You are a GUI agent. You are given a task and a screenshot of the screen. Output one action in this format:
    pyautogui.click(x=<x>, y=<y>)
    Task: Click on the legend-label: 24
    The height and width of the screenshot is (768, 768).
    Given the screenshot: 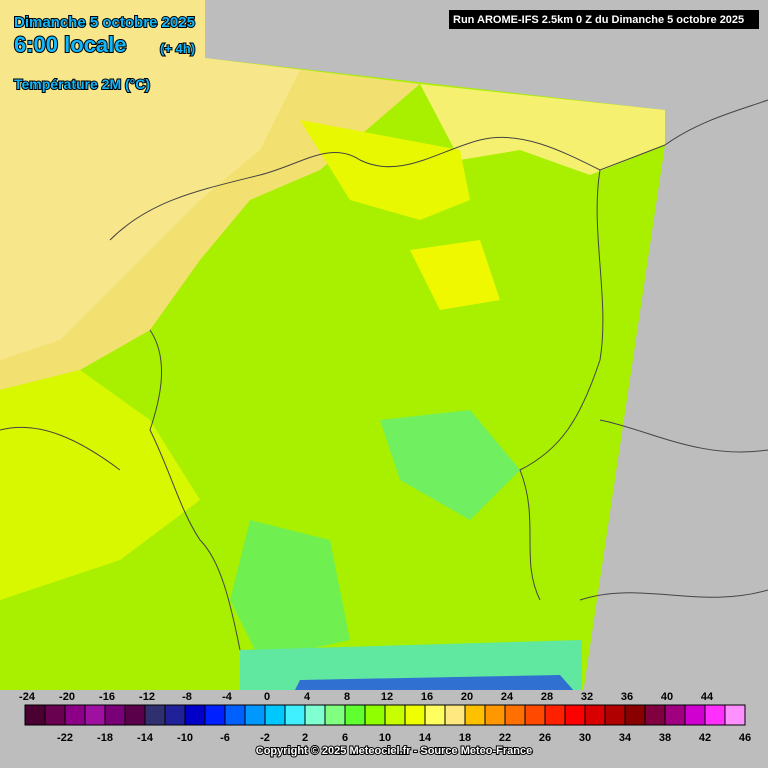 What is the action you would take?
    pyautogui.click(x=507, y=697)
    